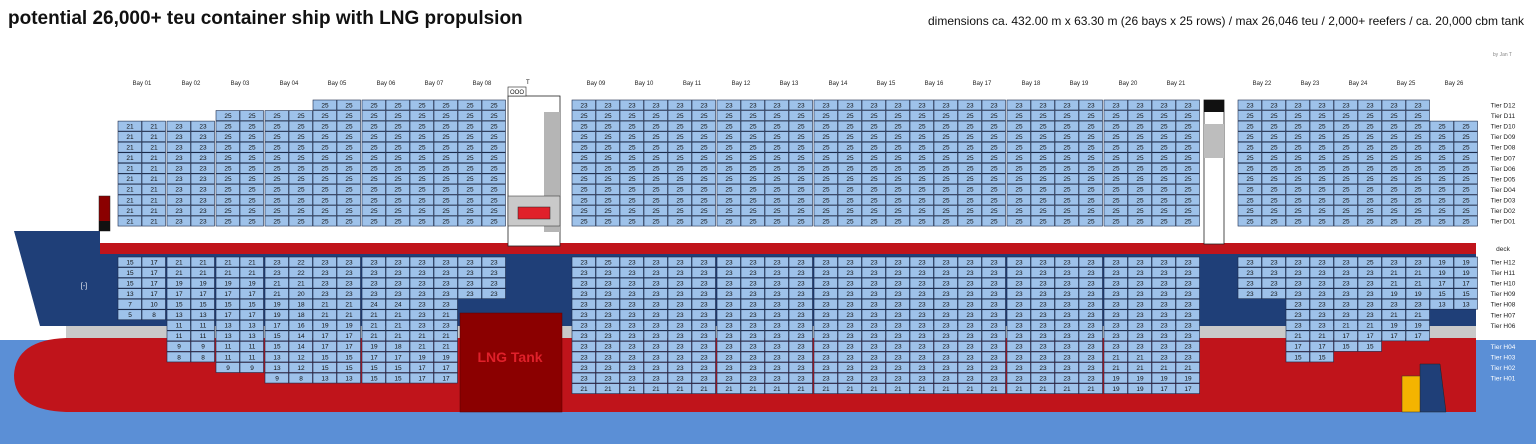  Describe the element at coordinates (1298, 357) in the screenshot. I see `hold-cell-label: 15` at that location.